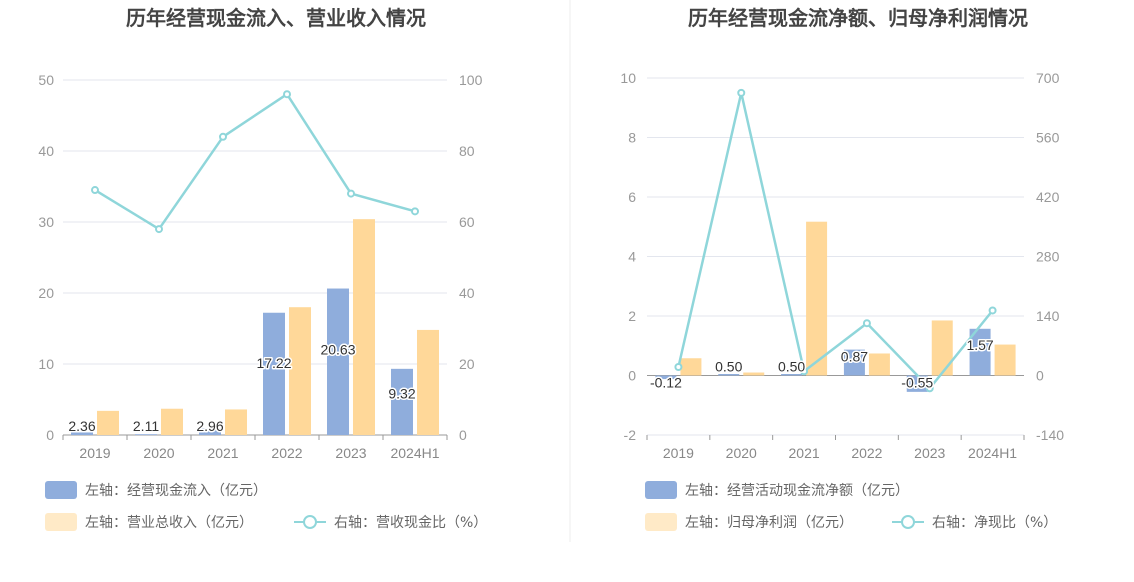 This screenshot has height=582, width=1134. Describe the element at coordinates (467, 222) in the screenshot. I see `y-right-tick-label: 60` at that location.